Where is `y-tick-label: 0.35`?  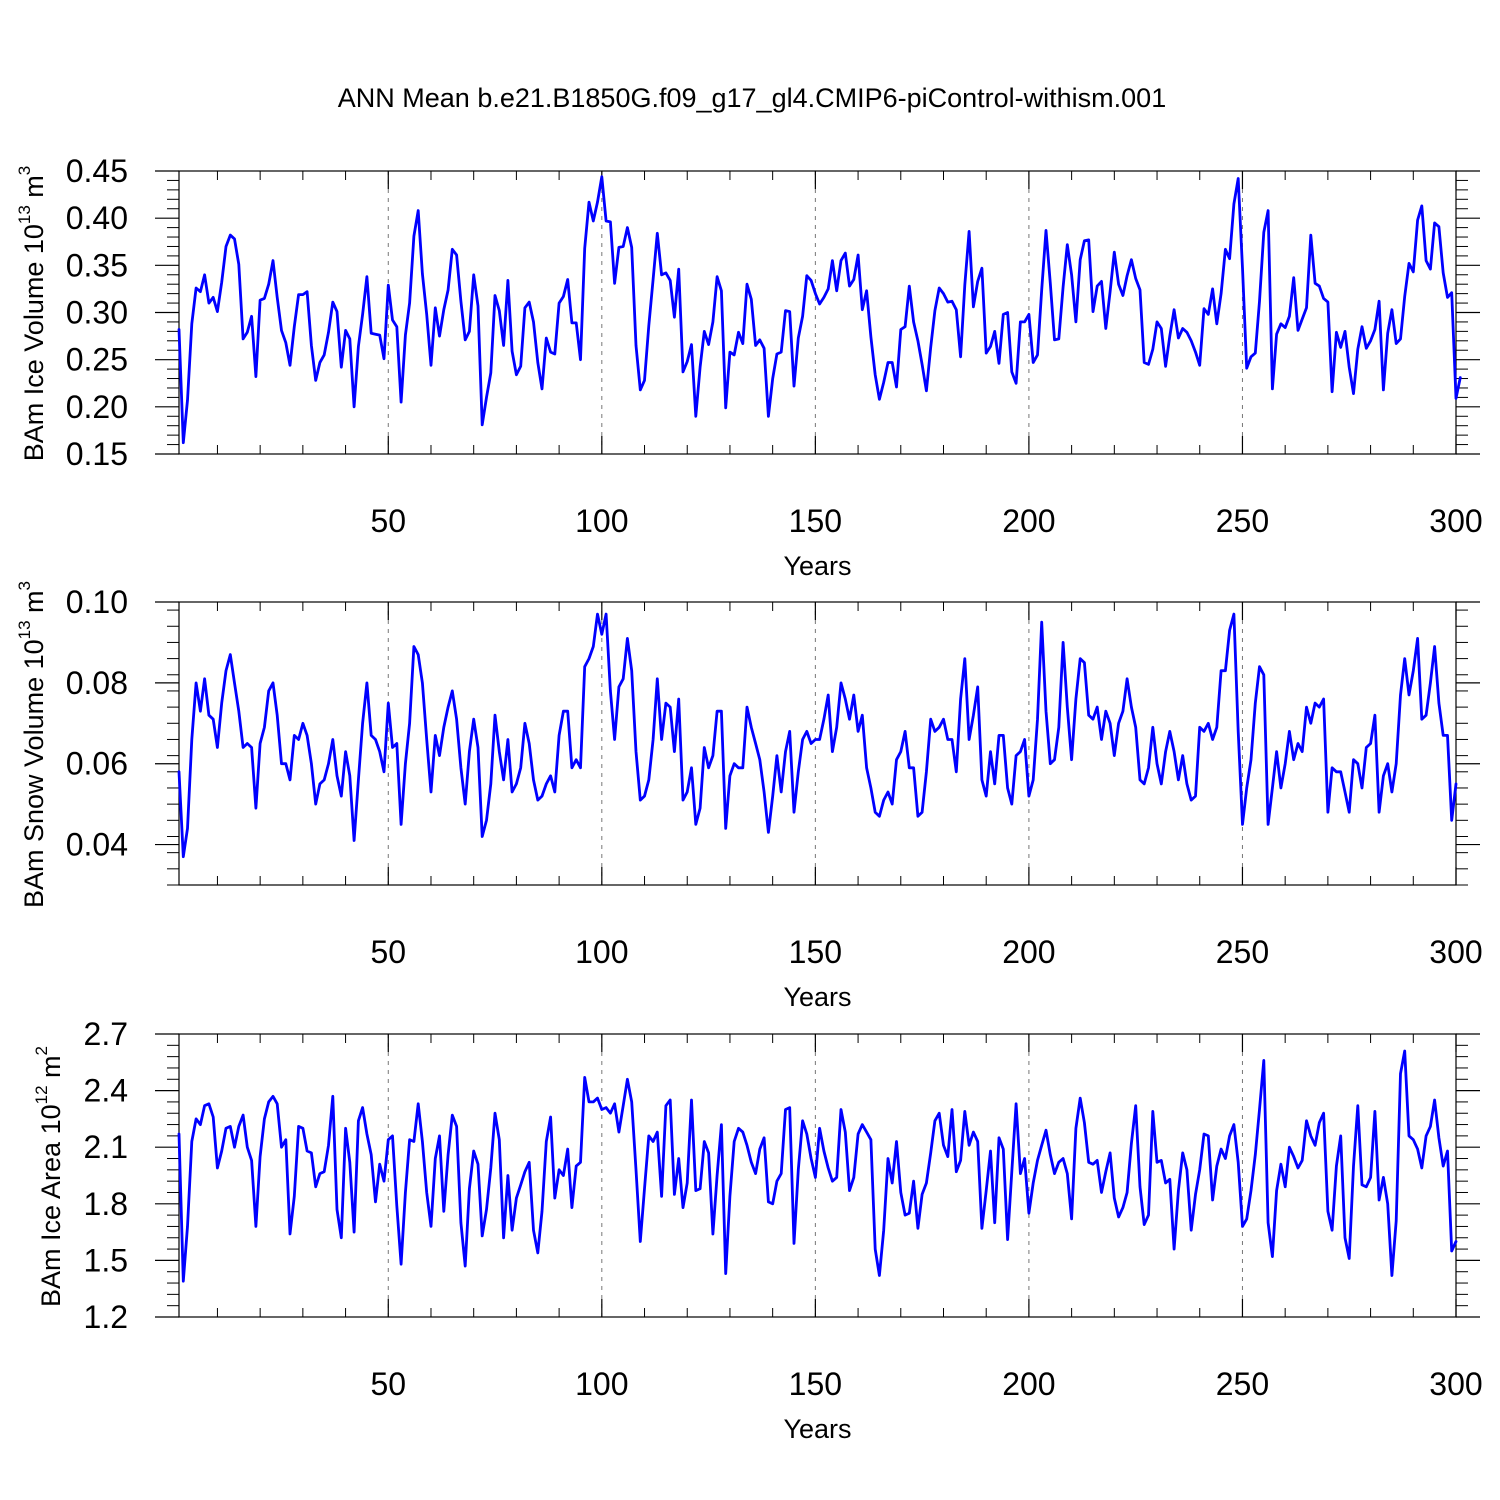
y-tick-label: 0.35 is located at coordinates (97, 265).